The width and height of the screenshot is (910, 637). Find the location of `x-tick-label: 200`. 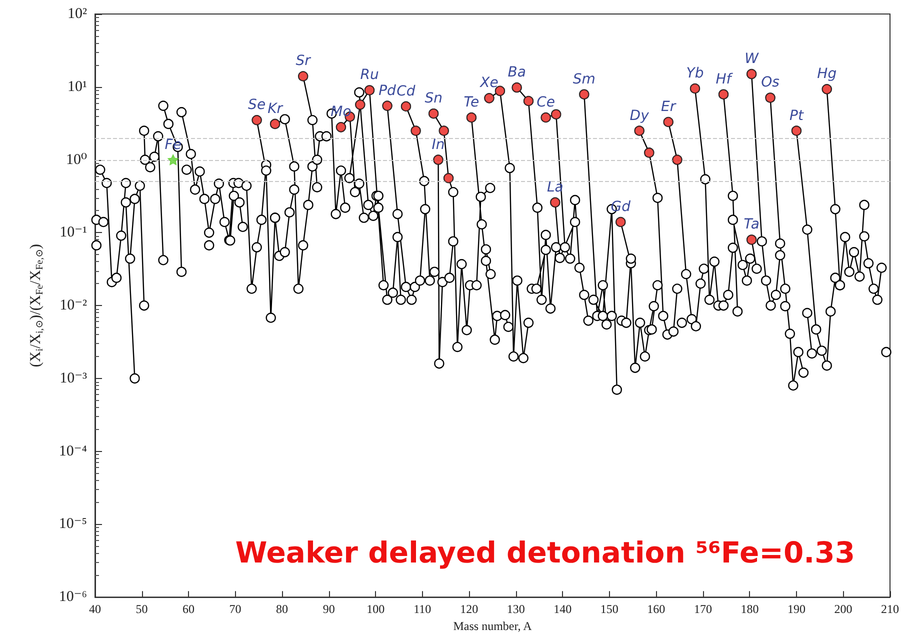

x-tick-label: 200 is located at coordinates (843, 609).